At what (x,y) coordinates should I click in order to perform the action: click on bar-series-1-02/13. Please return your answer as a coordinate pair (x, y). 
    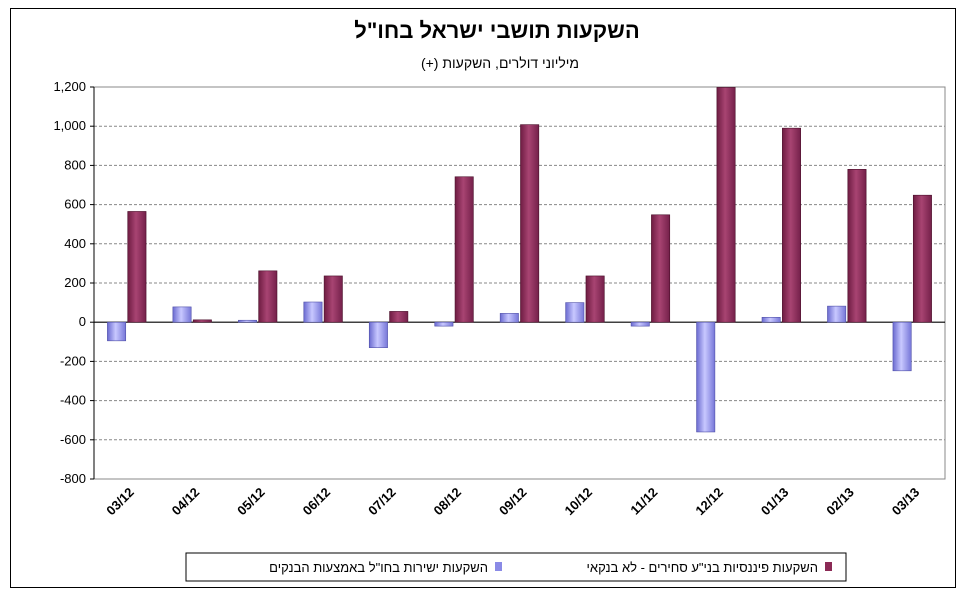
    Looking at the image, I should click on (837, 314).